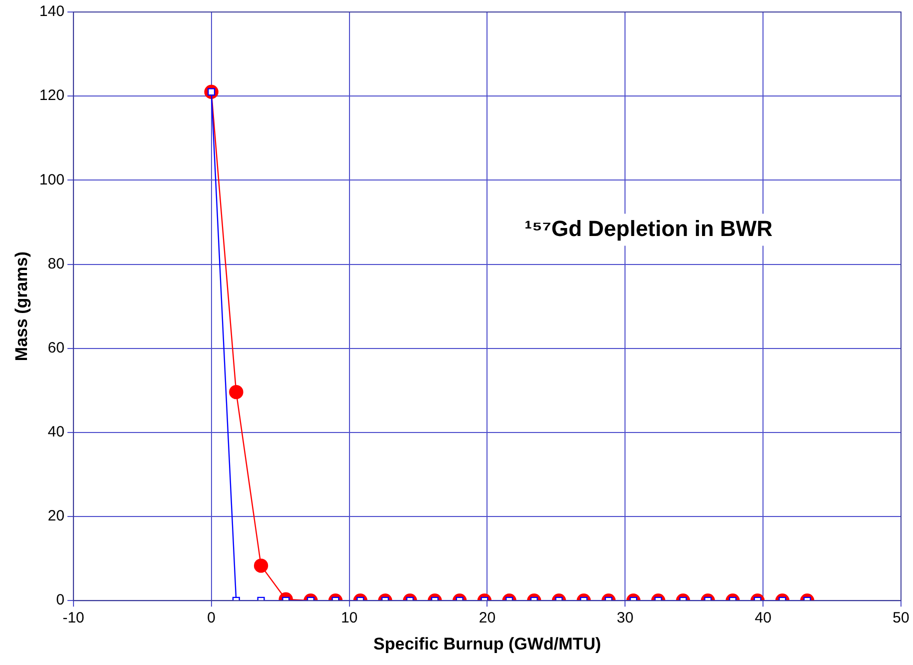  Describe the element at coordinates (56, 263) in the screenshot. I see `y-tick-label: 80` at that location.